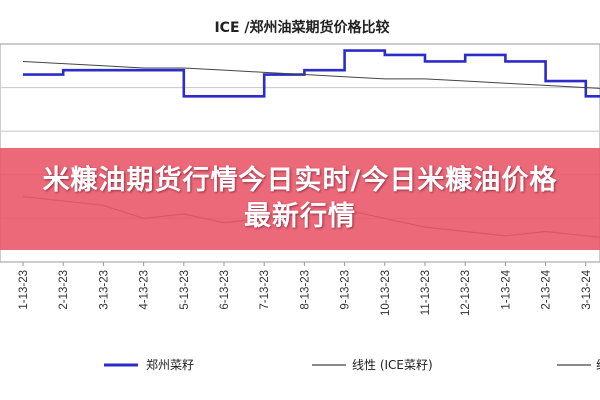  I want to click on x-tick-label: 1-13-24, so click(506, 289).